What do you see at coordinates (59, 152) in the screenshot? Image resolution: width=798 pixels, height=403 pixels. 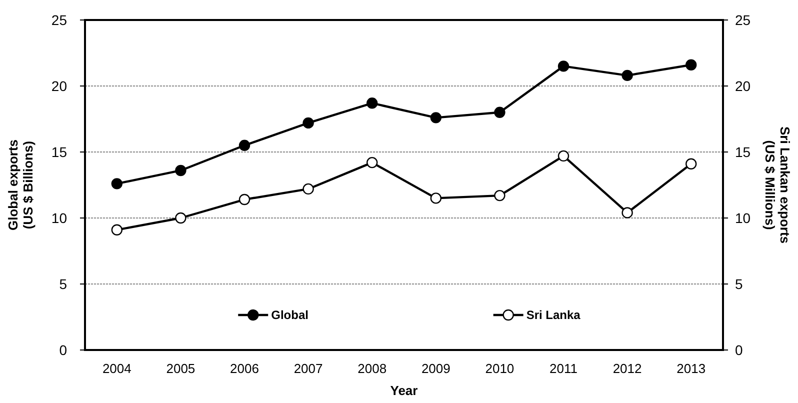 I see `y-tick-label: 15` at bounding box center [59, 152].